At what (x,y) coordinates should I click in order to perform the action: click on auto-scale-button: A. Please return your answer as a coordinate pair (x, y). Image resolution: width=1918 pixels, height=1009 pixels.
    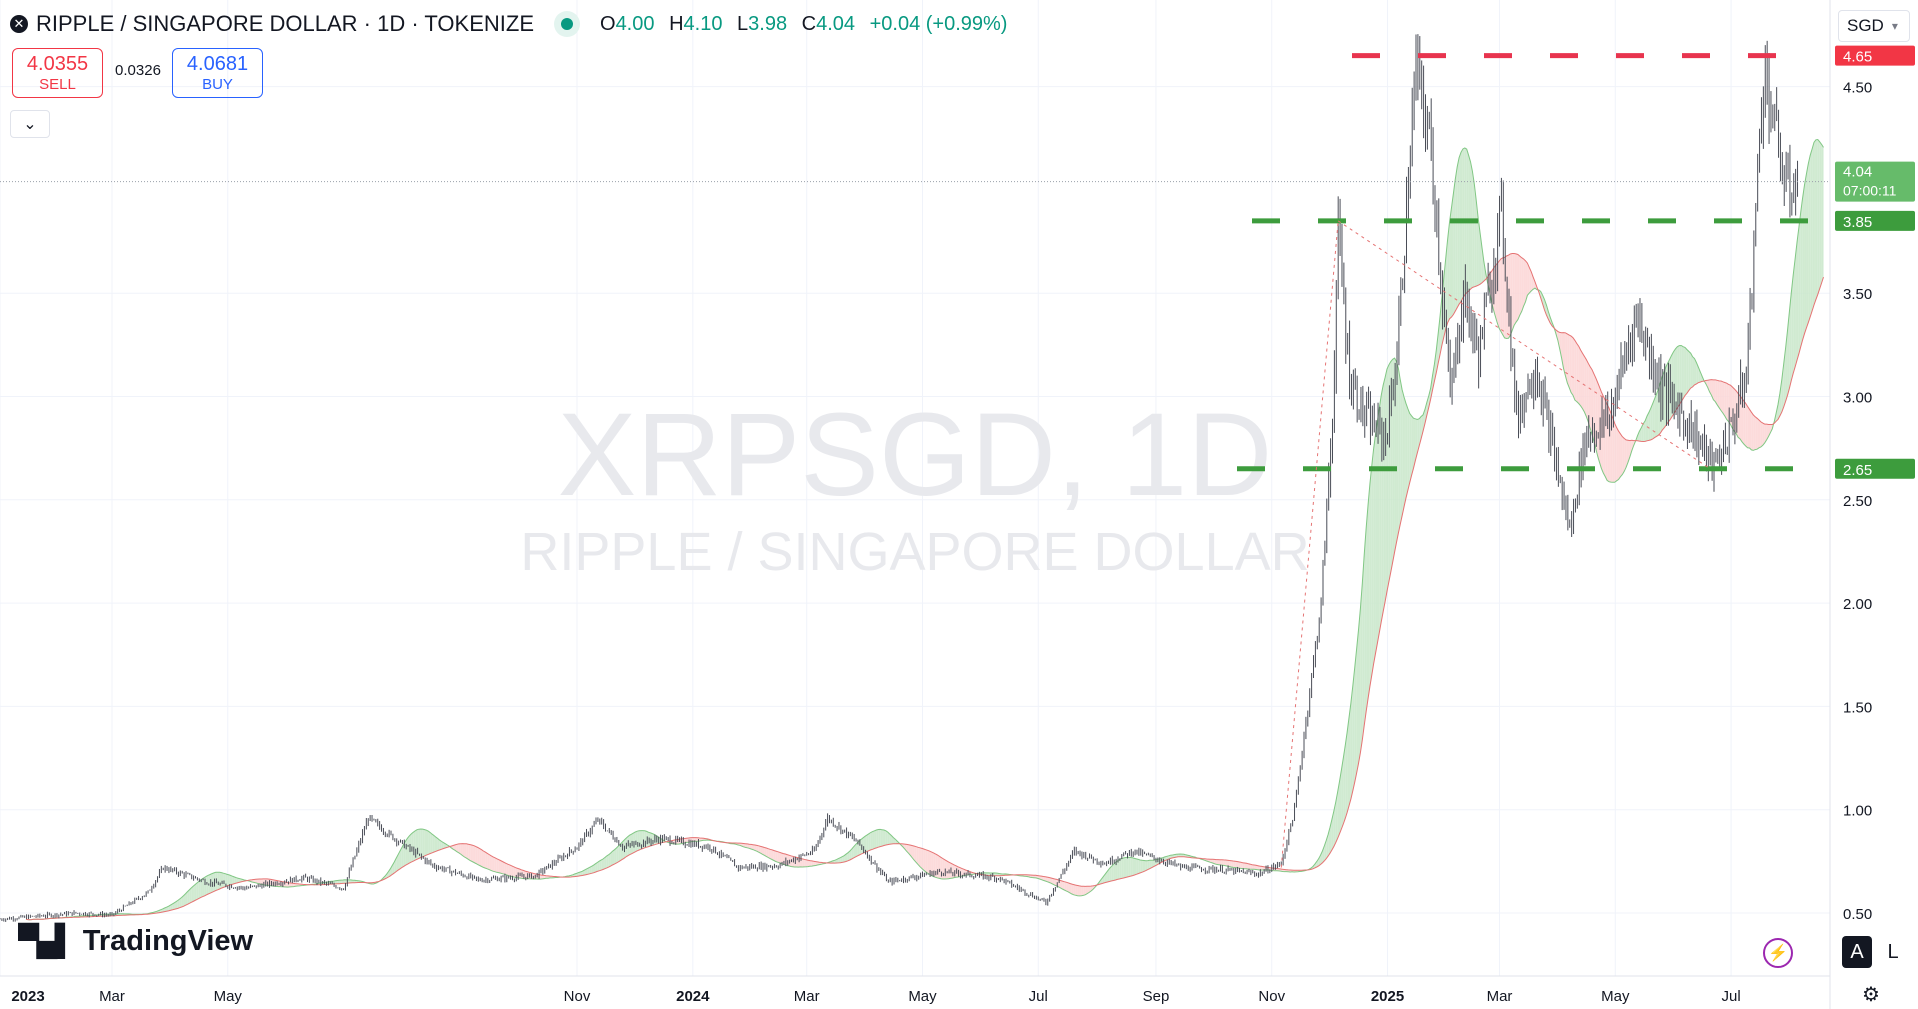
    Looking at the image, I should click on (1857, 952).